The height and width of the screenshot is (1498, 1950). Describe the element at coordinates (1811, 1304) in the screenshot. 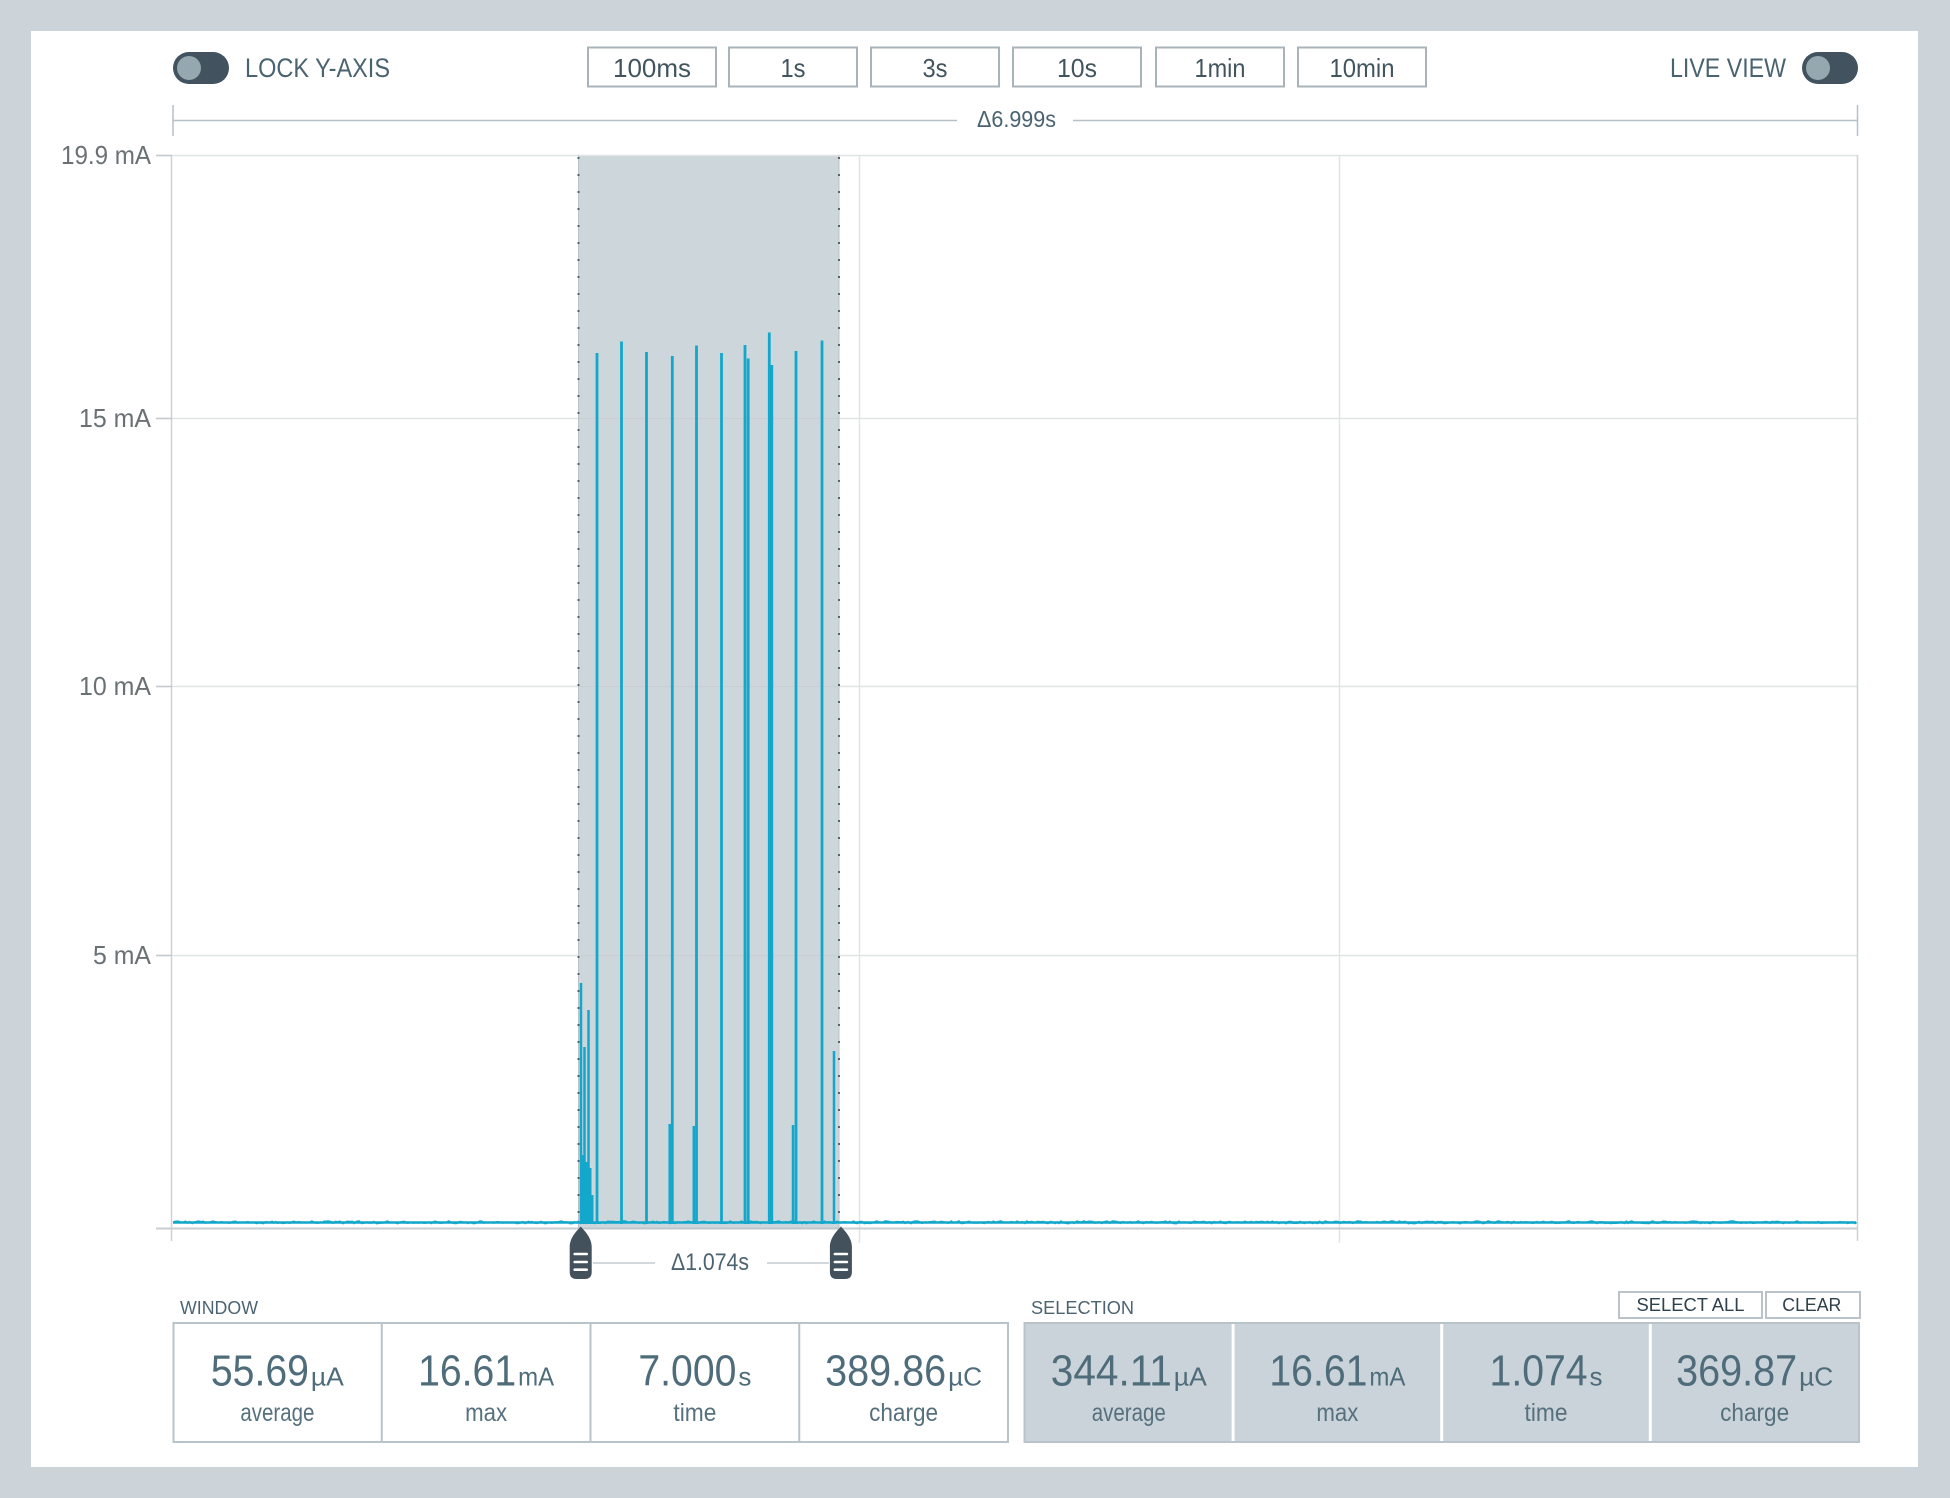

I see `svg-text: CLEAR` at that location.